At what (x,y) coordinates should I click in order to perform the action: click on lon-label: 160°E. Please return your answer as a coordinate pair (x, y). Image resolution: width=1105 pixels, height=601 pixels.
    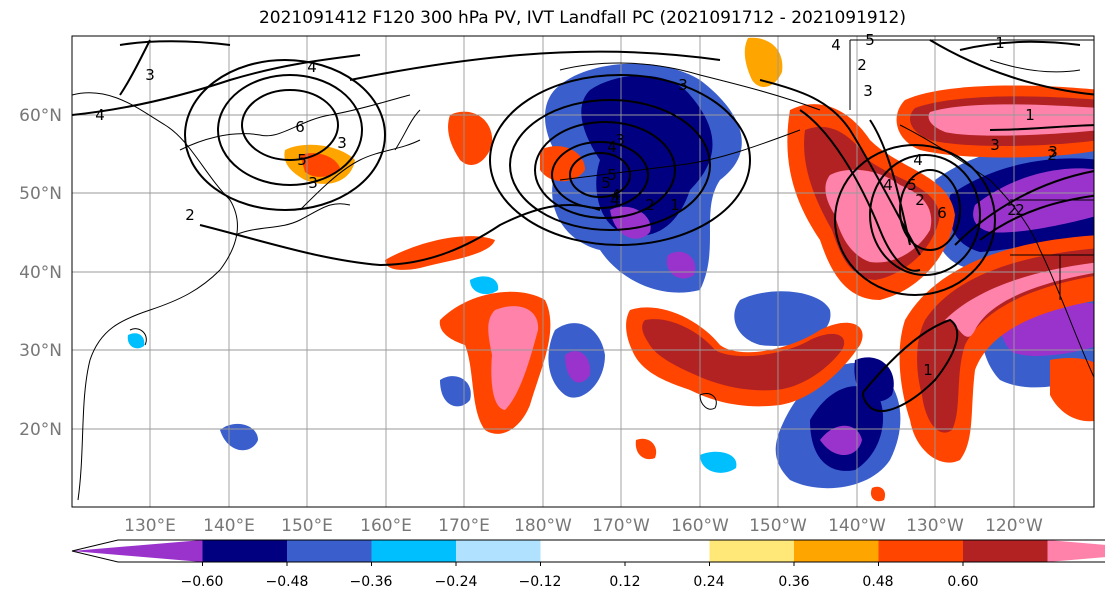
    Looking at the image, I should click on (386, 526).